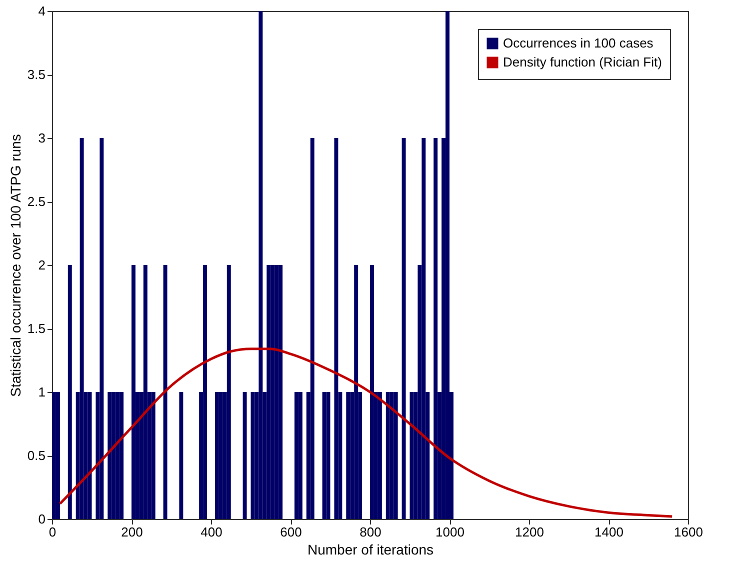 Image resolution: width=733 pixels, height=575 pixels. What do you see at coordinates (15, 265) in the screenshot?
I see `y-axis-title: Statistical occurrence over 100 ATPG runs` at bounding box center [15, 265].